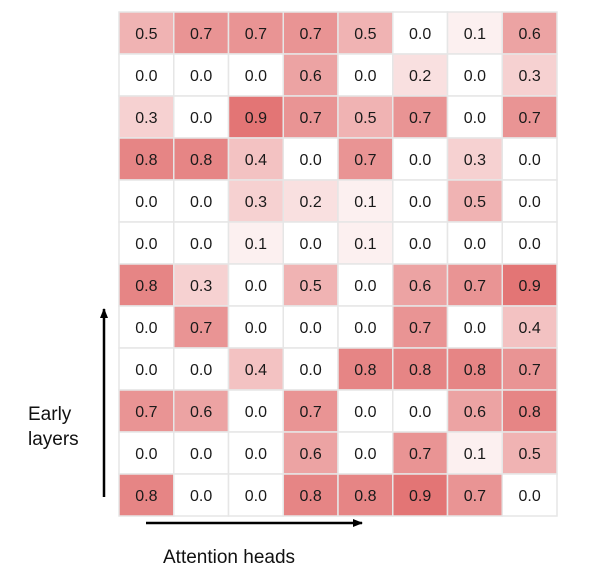 The image size is (609, 576). I want to click on heatmap-cell-value: 0.9, so click(420, 496).